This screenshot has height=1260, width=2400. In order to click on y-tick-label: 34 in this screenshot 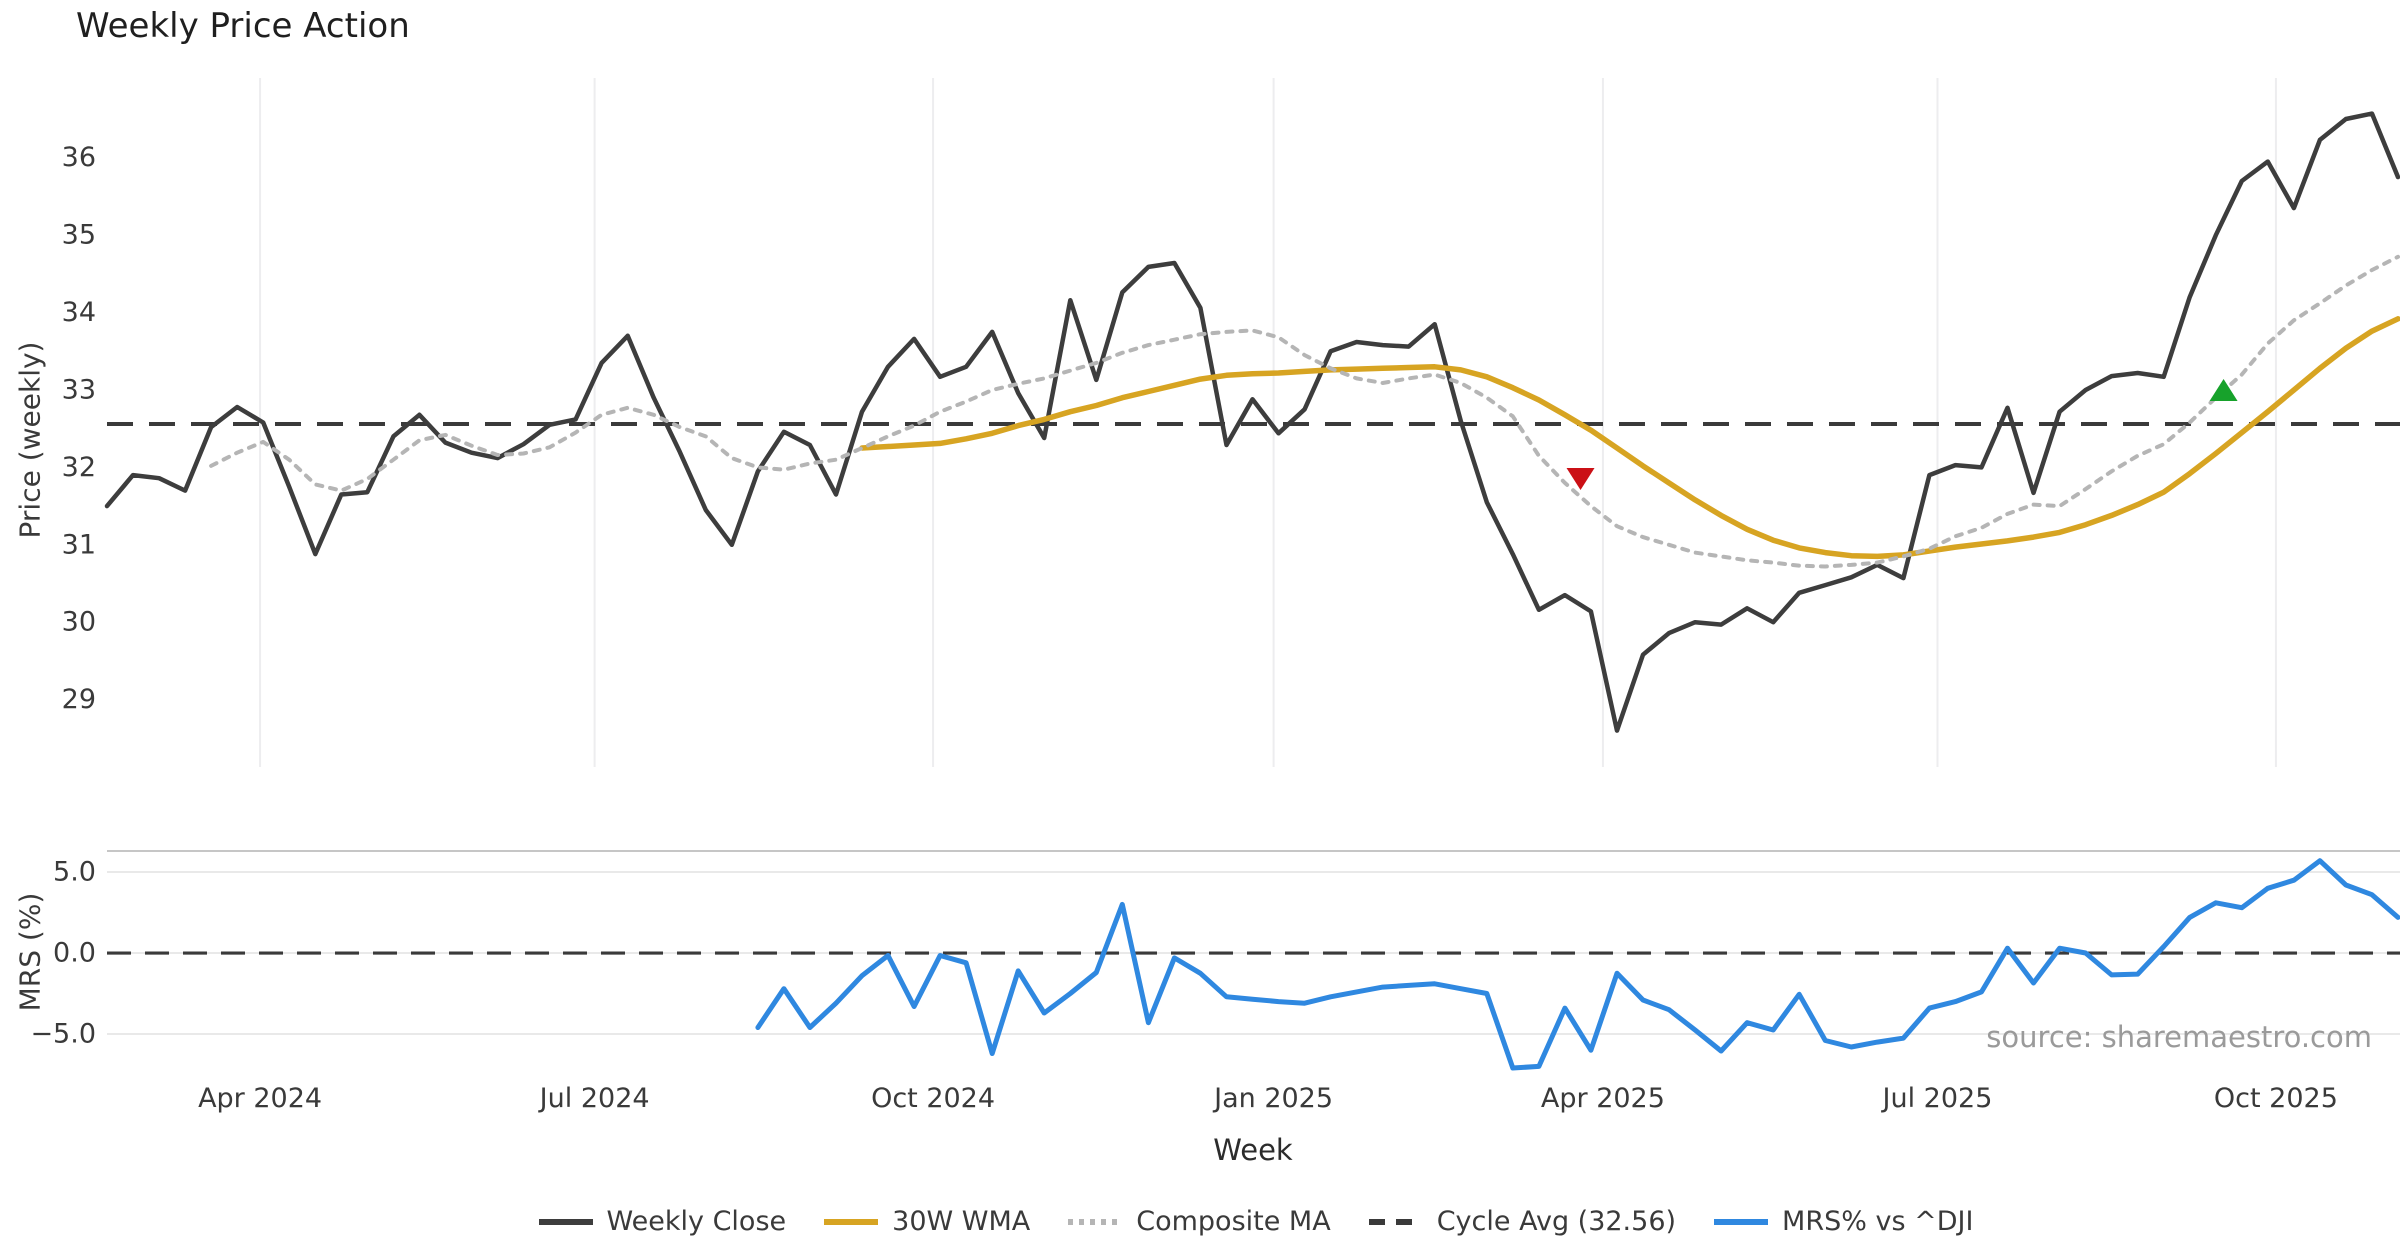, I will do `click(79, 312)`.